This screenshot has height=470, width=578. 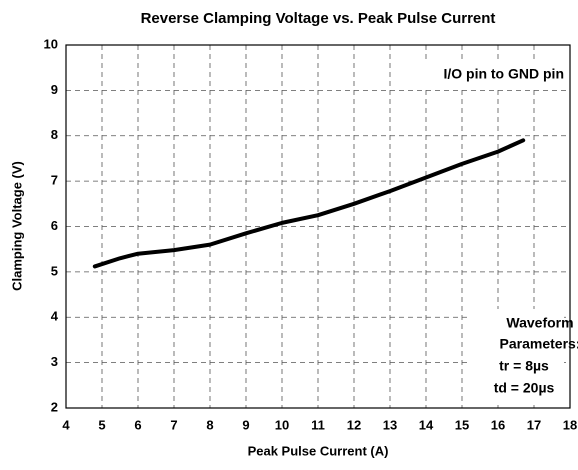 What do you see at coordinates (524, 388) in the screenshot?
I see `annotation: td = 20µs` at bounding box center [524, 388].